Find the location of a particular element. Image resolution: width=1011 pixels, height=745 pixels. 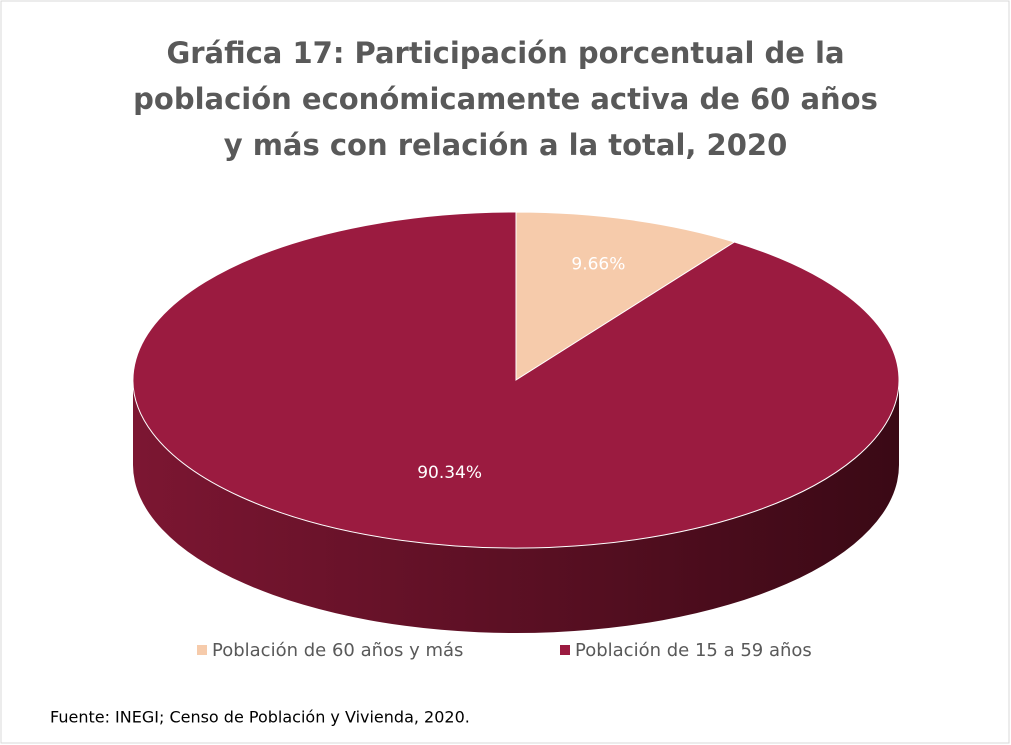

slice is located at coordinates (625, 296).